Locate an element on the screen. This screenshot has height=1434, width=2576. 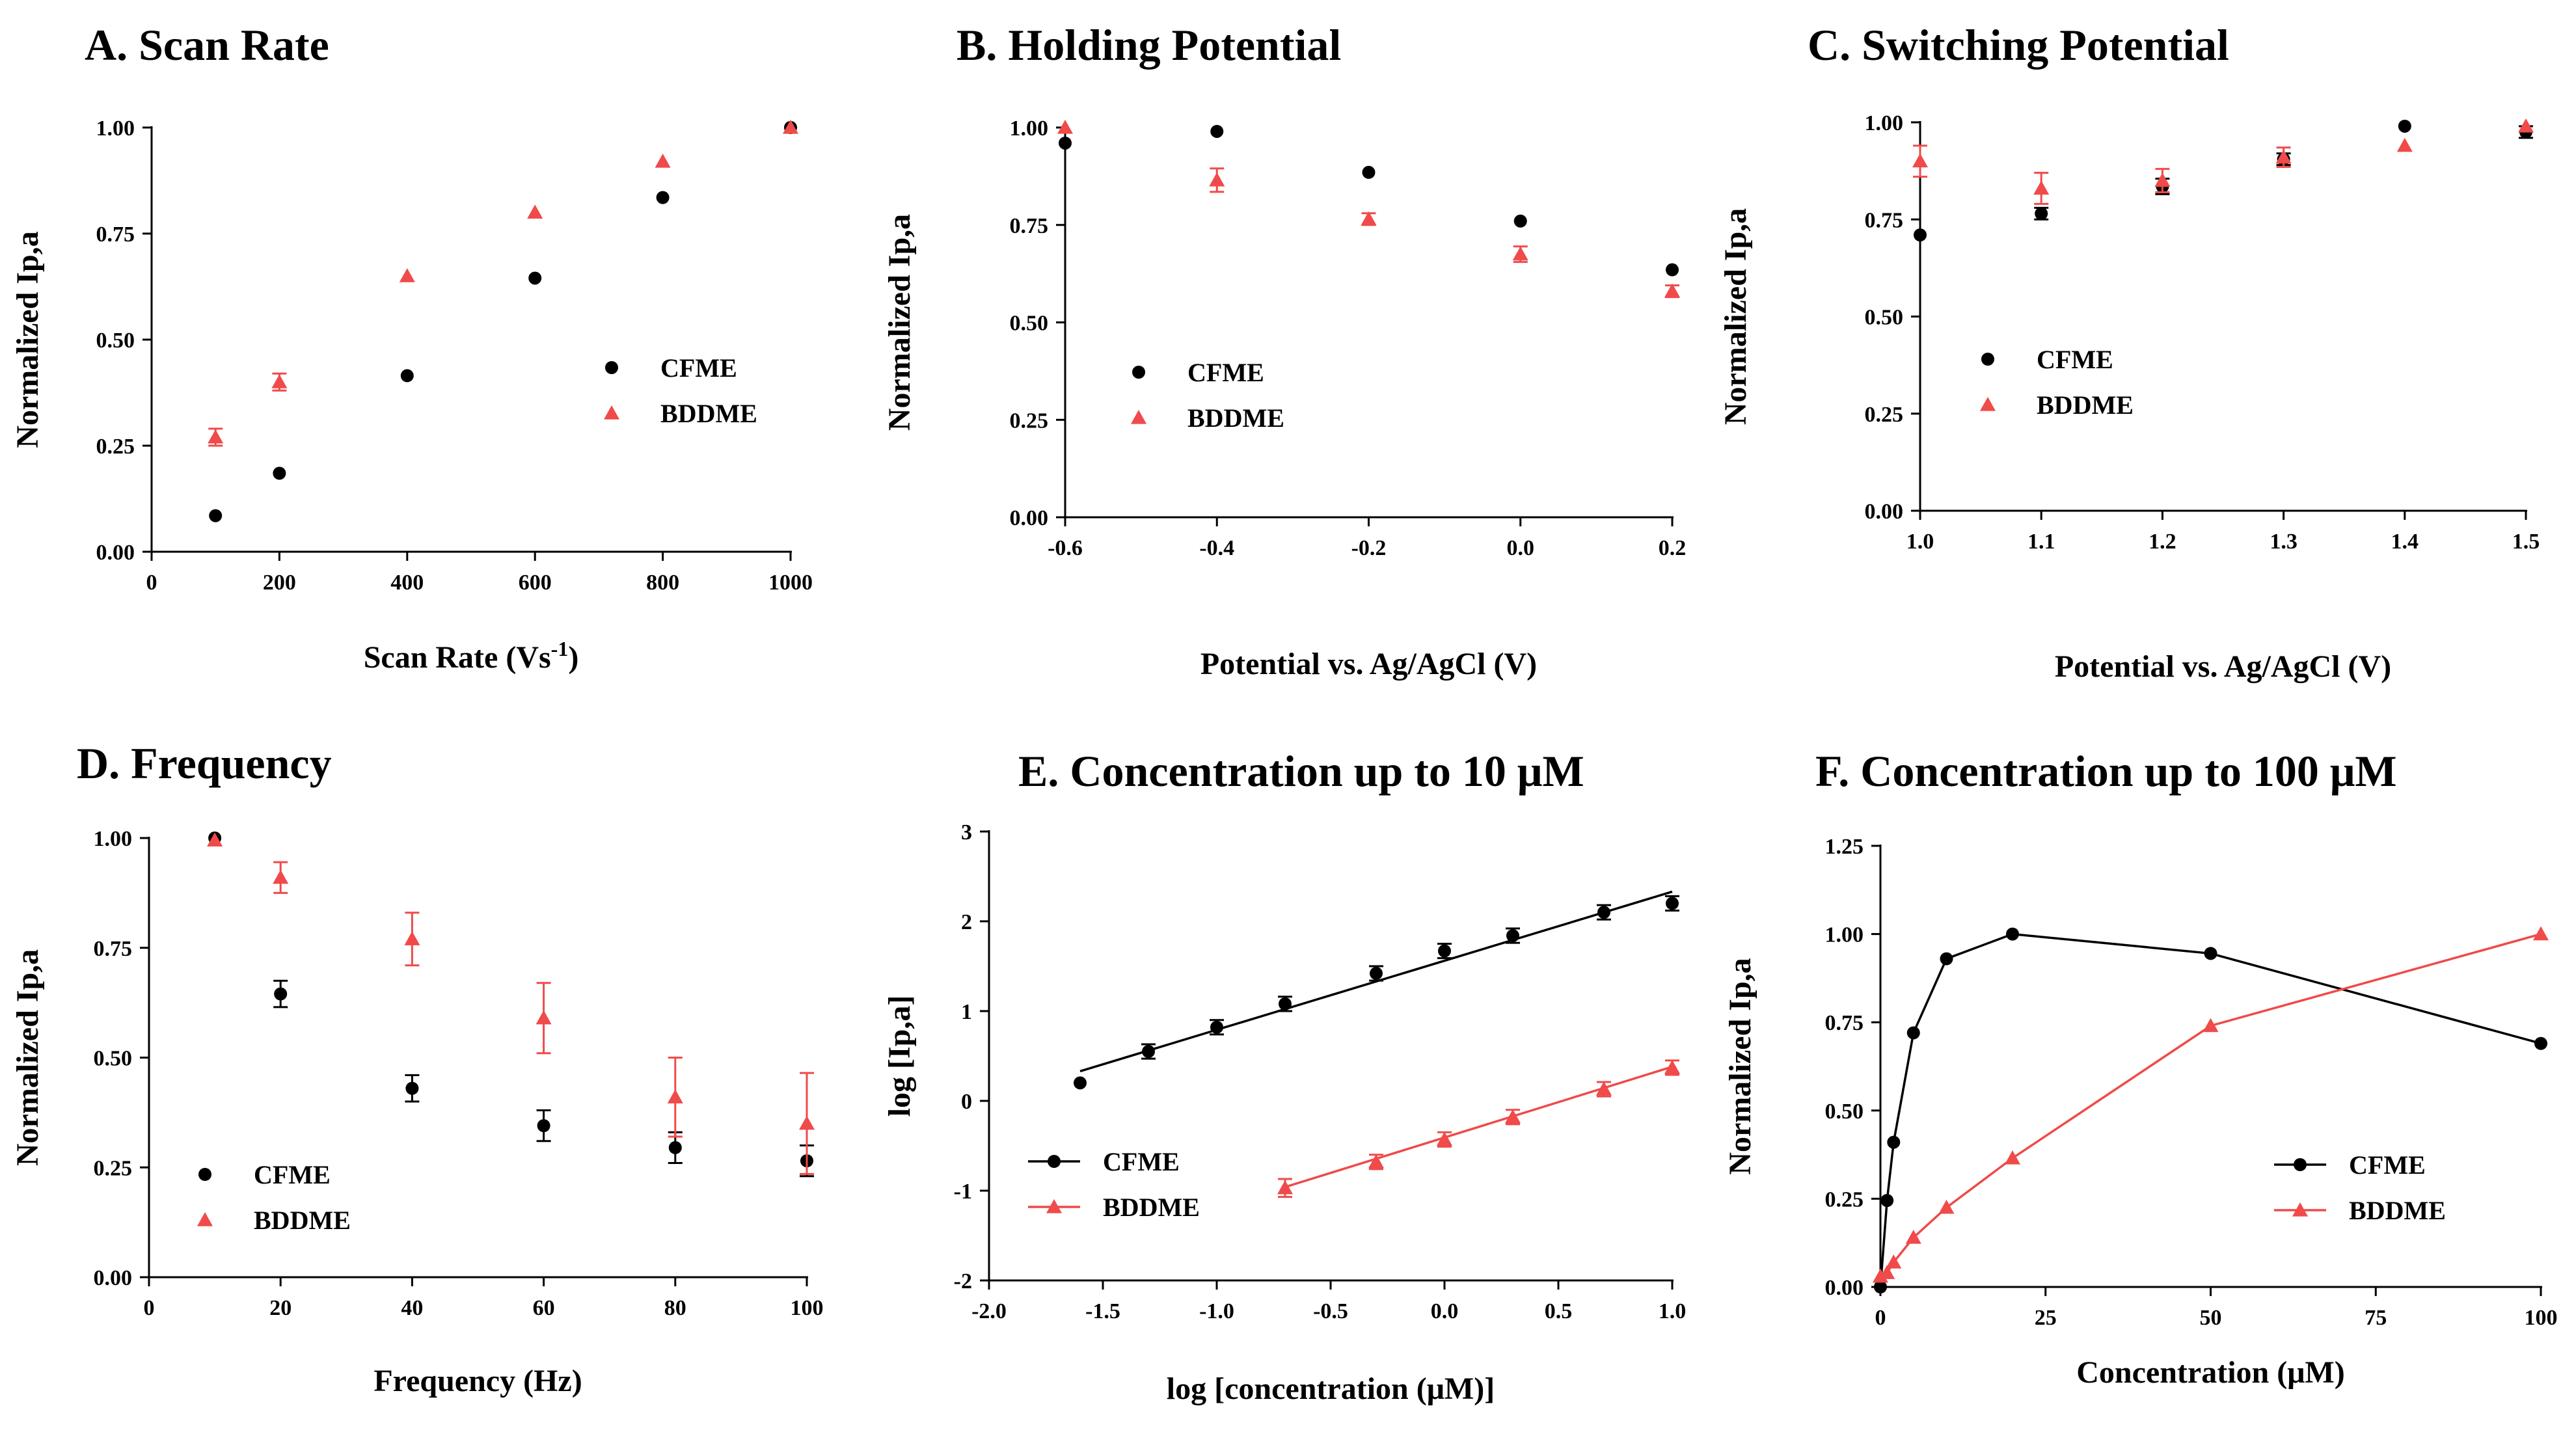
x-tick-label: 40 is located at coordinates (412, 1308).